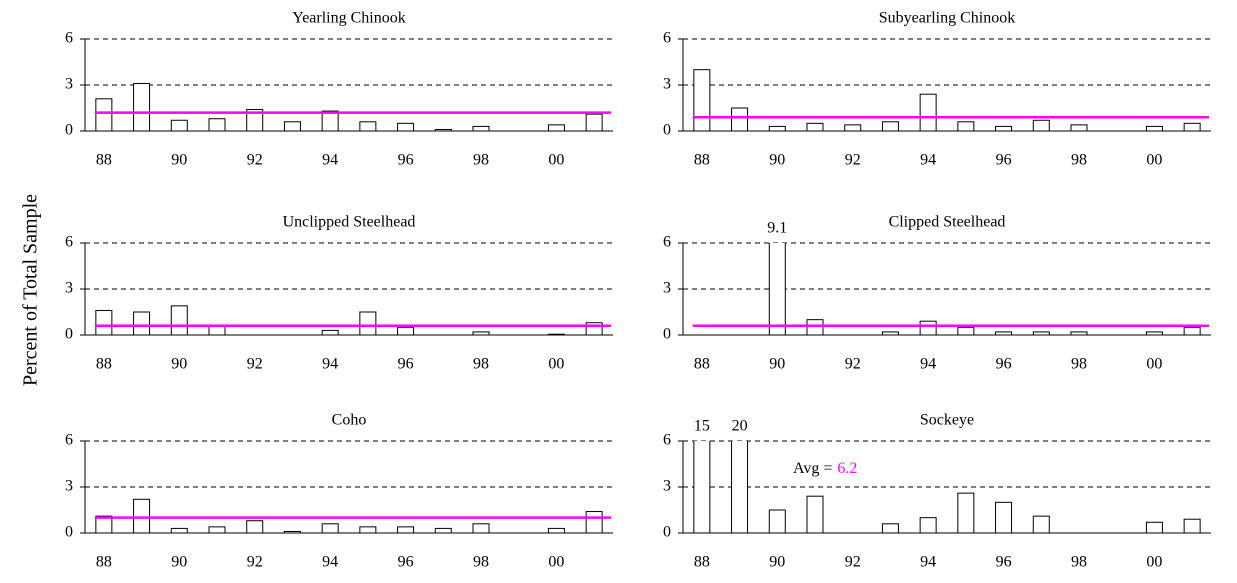  I want to click on panel: Sockeye 0 3 6 88 15 20 90 92 94 96 98 00 Avg = 6.2, so click(937, 491).